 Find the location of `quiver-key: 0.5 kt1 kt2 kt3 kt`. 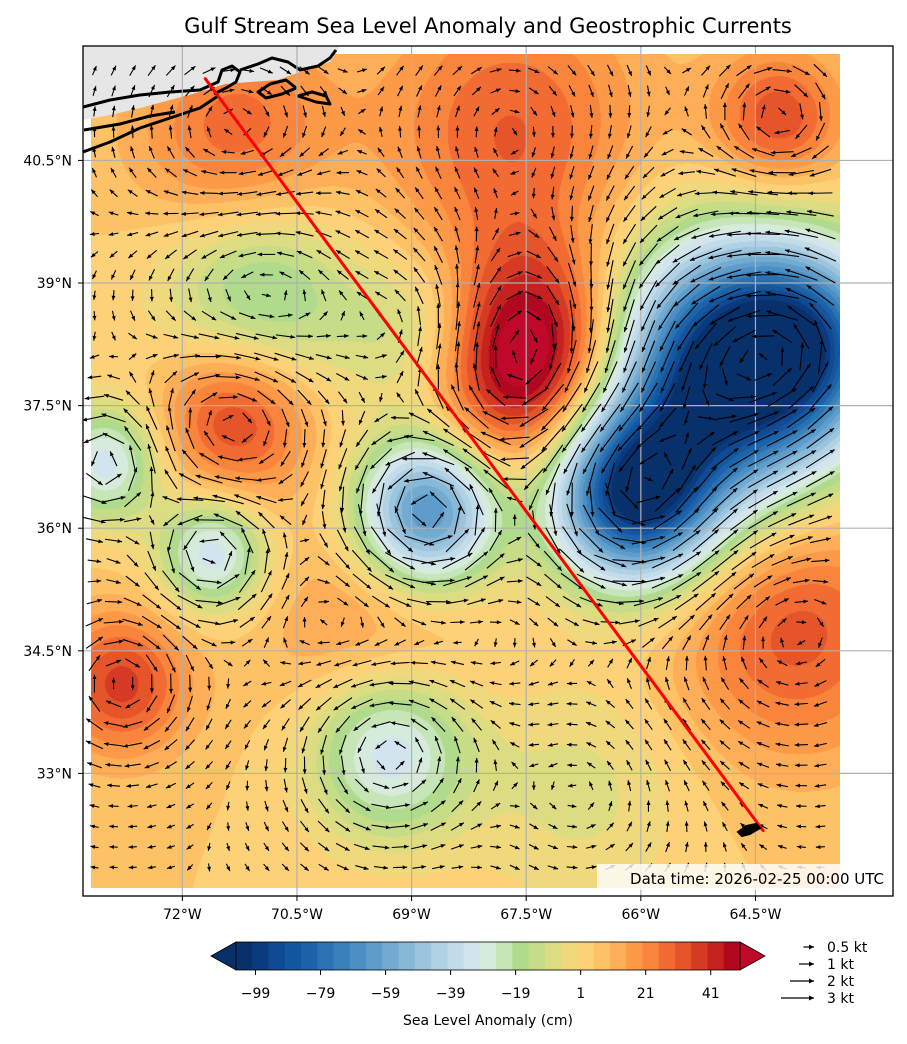

quiver-key: 0.5 kt1 kt2 kt3 kt is located at coordinates (824, 973).